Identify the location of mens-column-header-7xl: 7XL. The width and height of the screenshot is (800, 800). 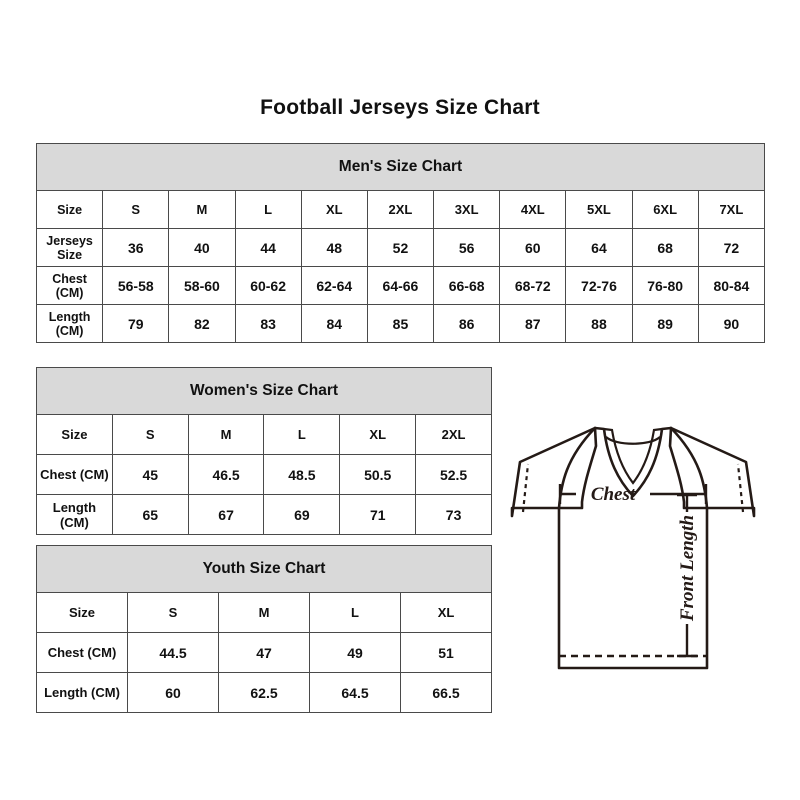
(731, 209).